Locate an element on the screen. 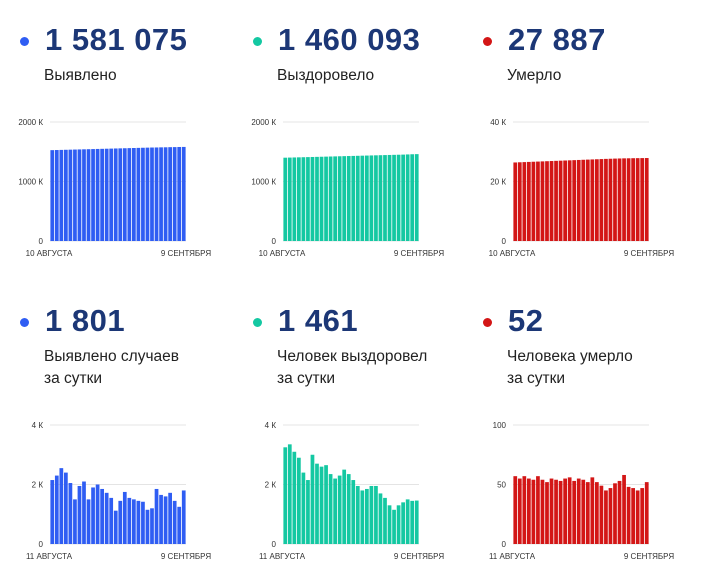 This screenshot has width=704, height=586. recovered-daily-chart: 4 К 2 К 0 11 АВГУСТА 9 СЕНТЯБРЯ is located at coordinates (351, 491).